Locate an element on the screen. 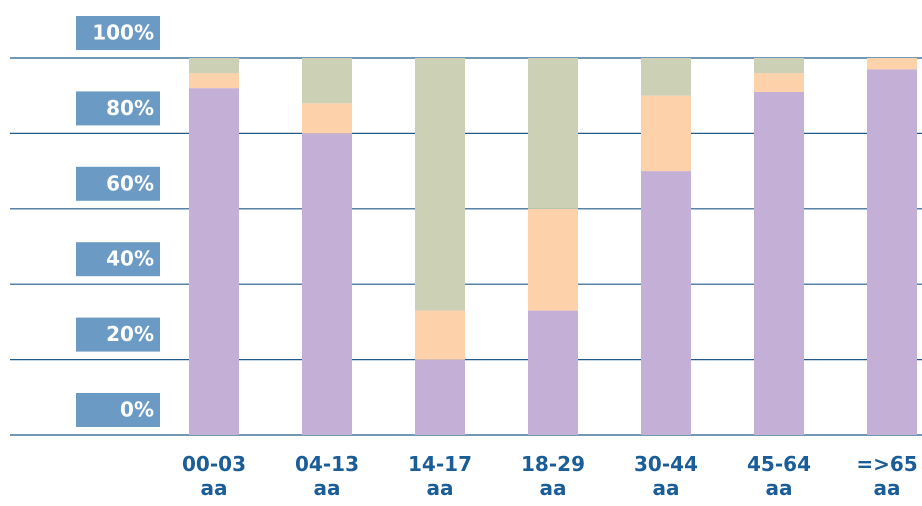  y-tick-label: 100% is located at coordinates (123, 33).